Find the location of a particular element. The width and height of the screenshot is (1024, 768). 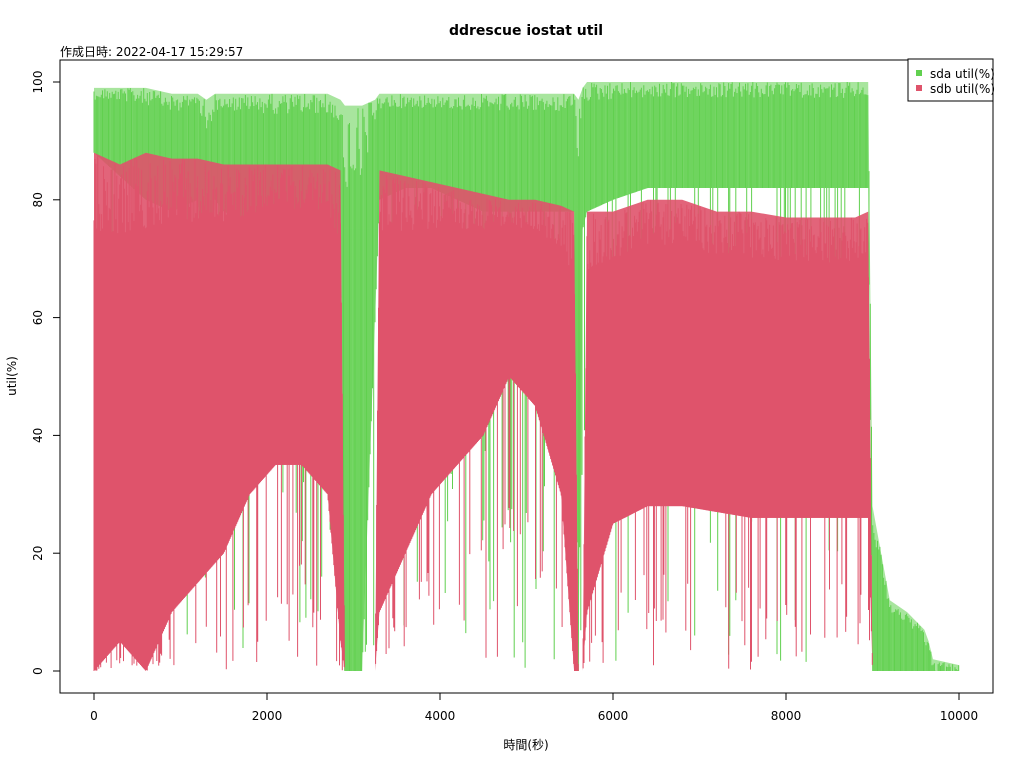

legend: sda util(%) sdb util(%) is located at coordinates (951, 80).